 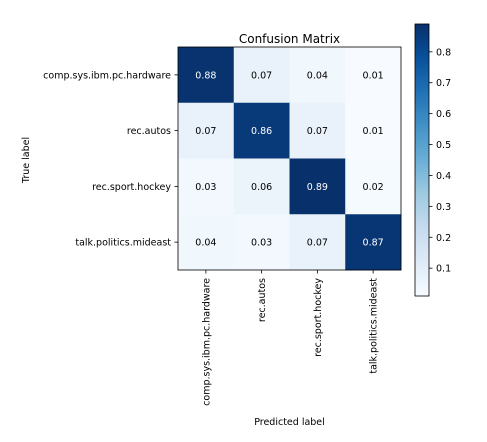 What do you see at coordinates (443, 83) in the screenshot?
I see `colorbar-tick-label: 0.7` at bounding box center [443, 83].